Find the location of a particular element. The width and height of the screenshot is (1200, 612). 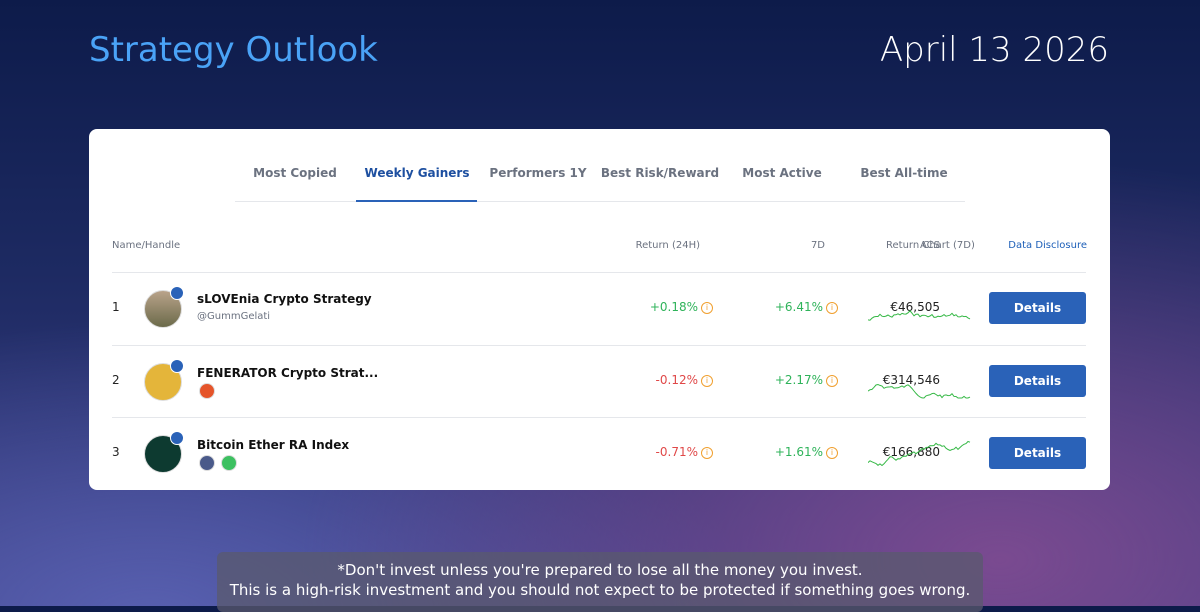

active-tab-indicator is located at coordinates (416, 201).